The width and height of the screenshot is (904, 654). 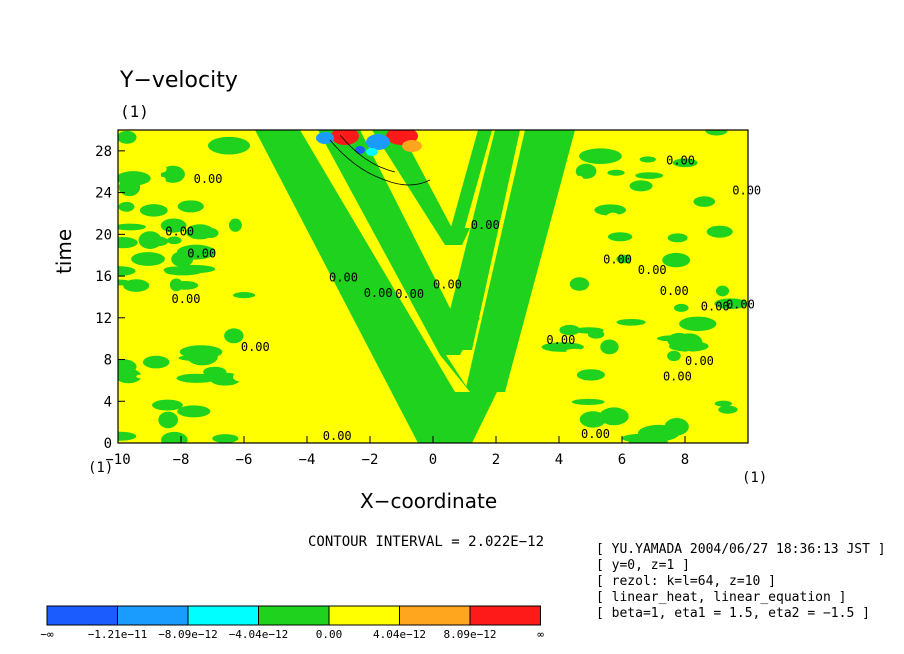 I want to click on colorbar-label: −8.09e−12, so click(x=188, y=634).